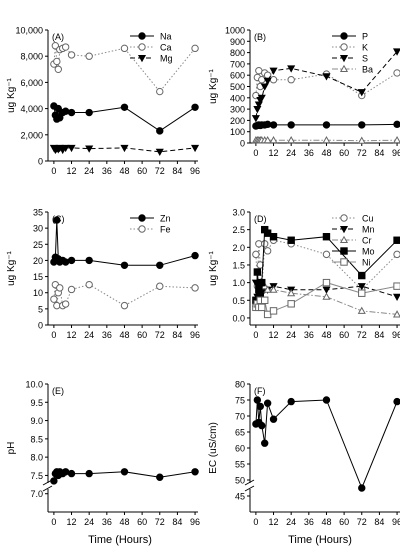 The height and width of the screenshot is (550, 400). Describe the element at coordinates (31, 57) in the screenshot. I see `y-tick-label: 8,000` at that location.